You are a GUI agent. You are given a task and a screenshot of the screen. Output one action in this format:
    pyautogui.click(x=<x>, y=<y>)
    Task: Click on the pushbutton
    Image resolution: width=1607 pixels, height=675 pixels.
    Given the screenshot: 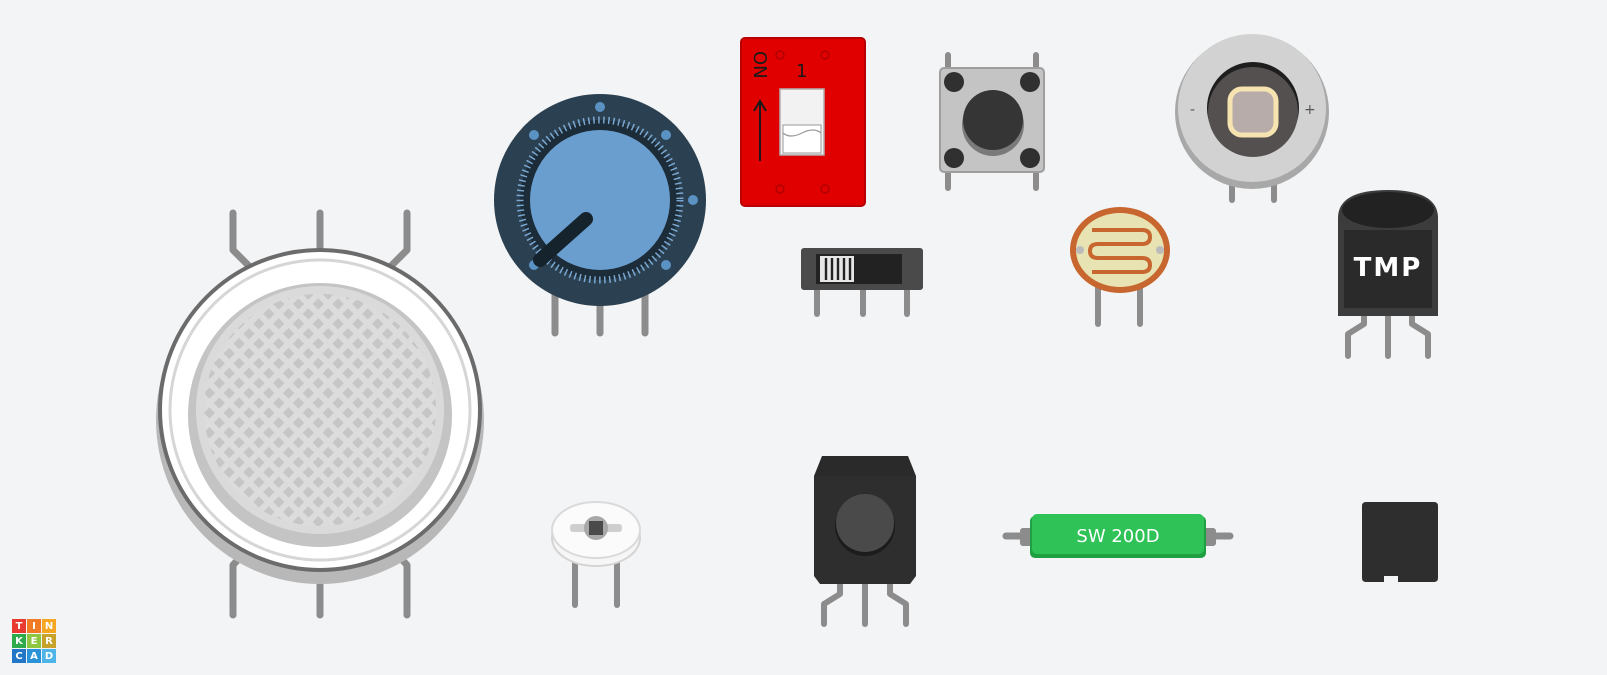 What is the action you would take?
    pyautogui.click(x=993, y=122)
    